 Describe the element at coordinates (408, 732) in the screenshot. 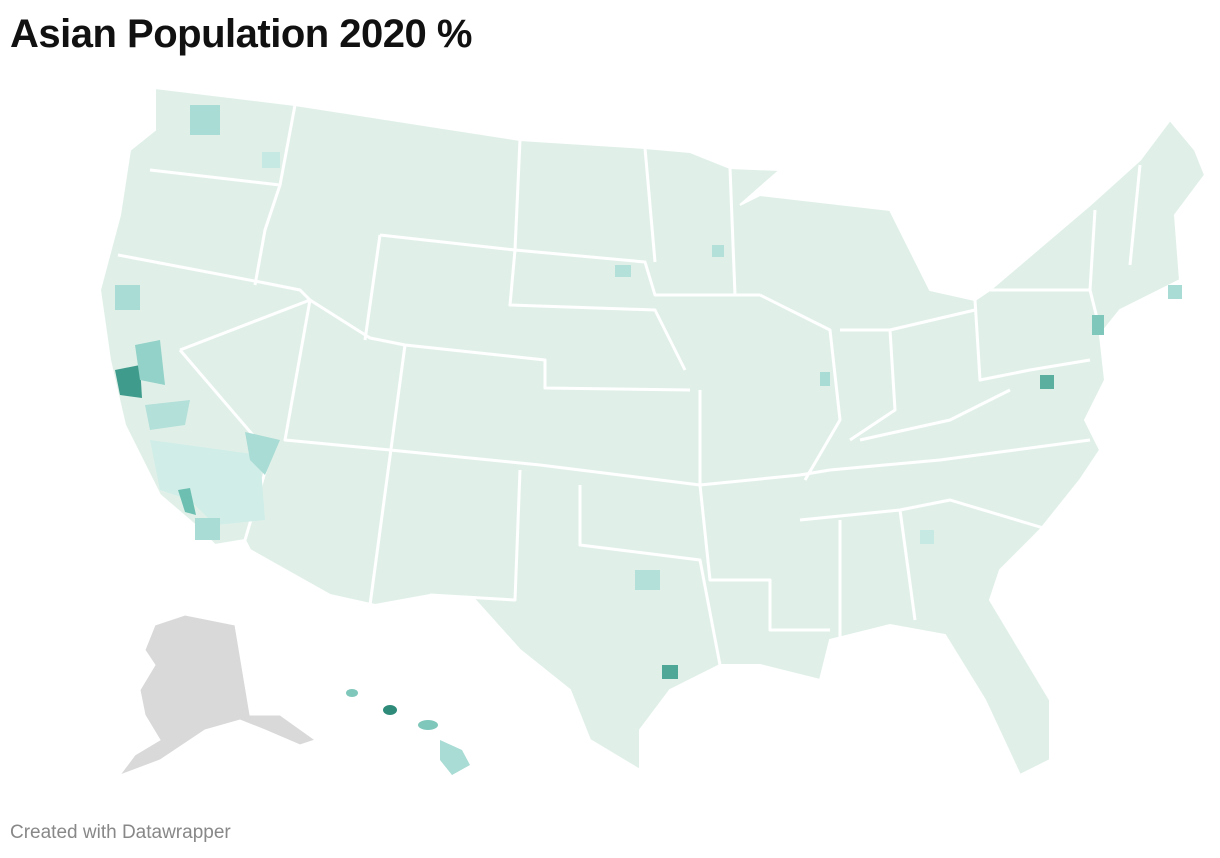

I see `hawaii` at that location.